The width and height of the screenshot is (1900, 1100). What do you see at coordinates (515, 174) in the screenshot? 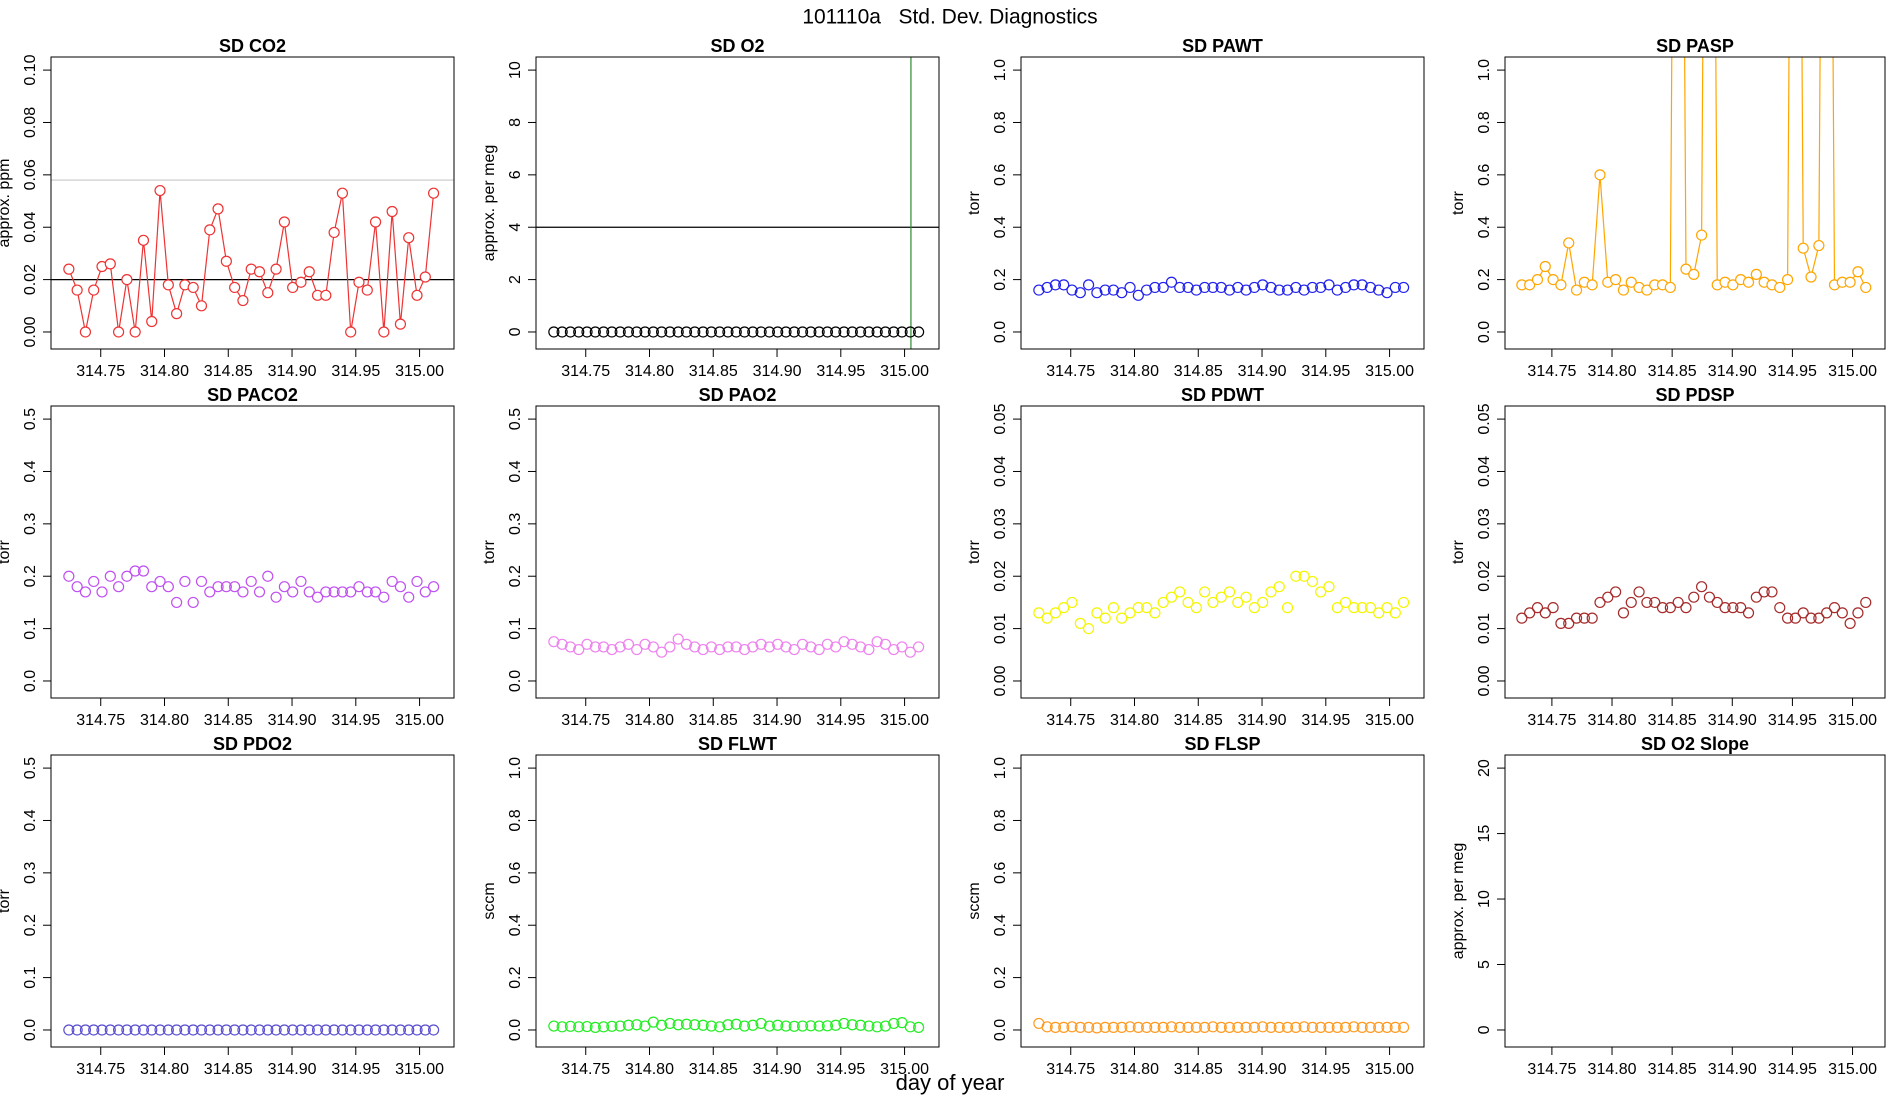
I see `y-tick-label: 6` at bounding box center [515, 174].